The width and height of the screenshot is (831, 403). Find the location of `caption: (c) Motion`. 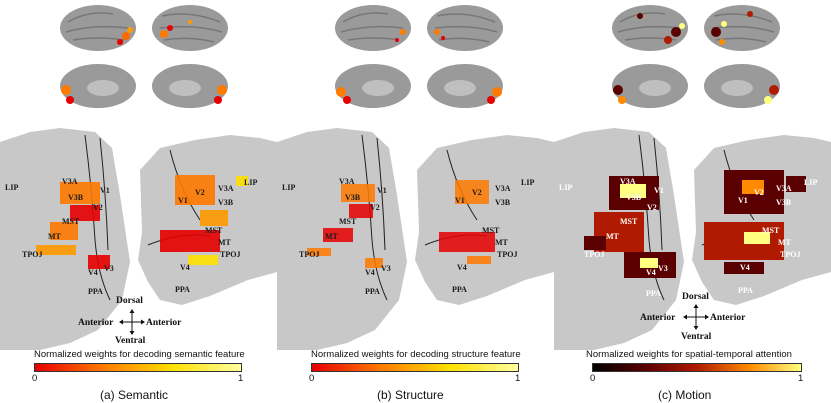

caption: (c) Motion is located at coordinates (685, 395).